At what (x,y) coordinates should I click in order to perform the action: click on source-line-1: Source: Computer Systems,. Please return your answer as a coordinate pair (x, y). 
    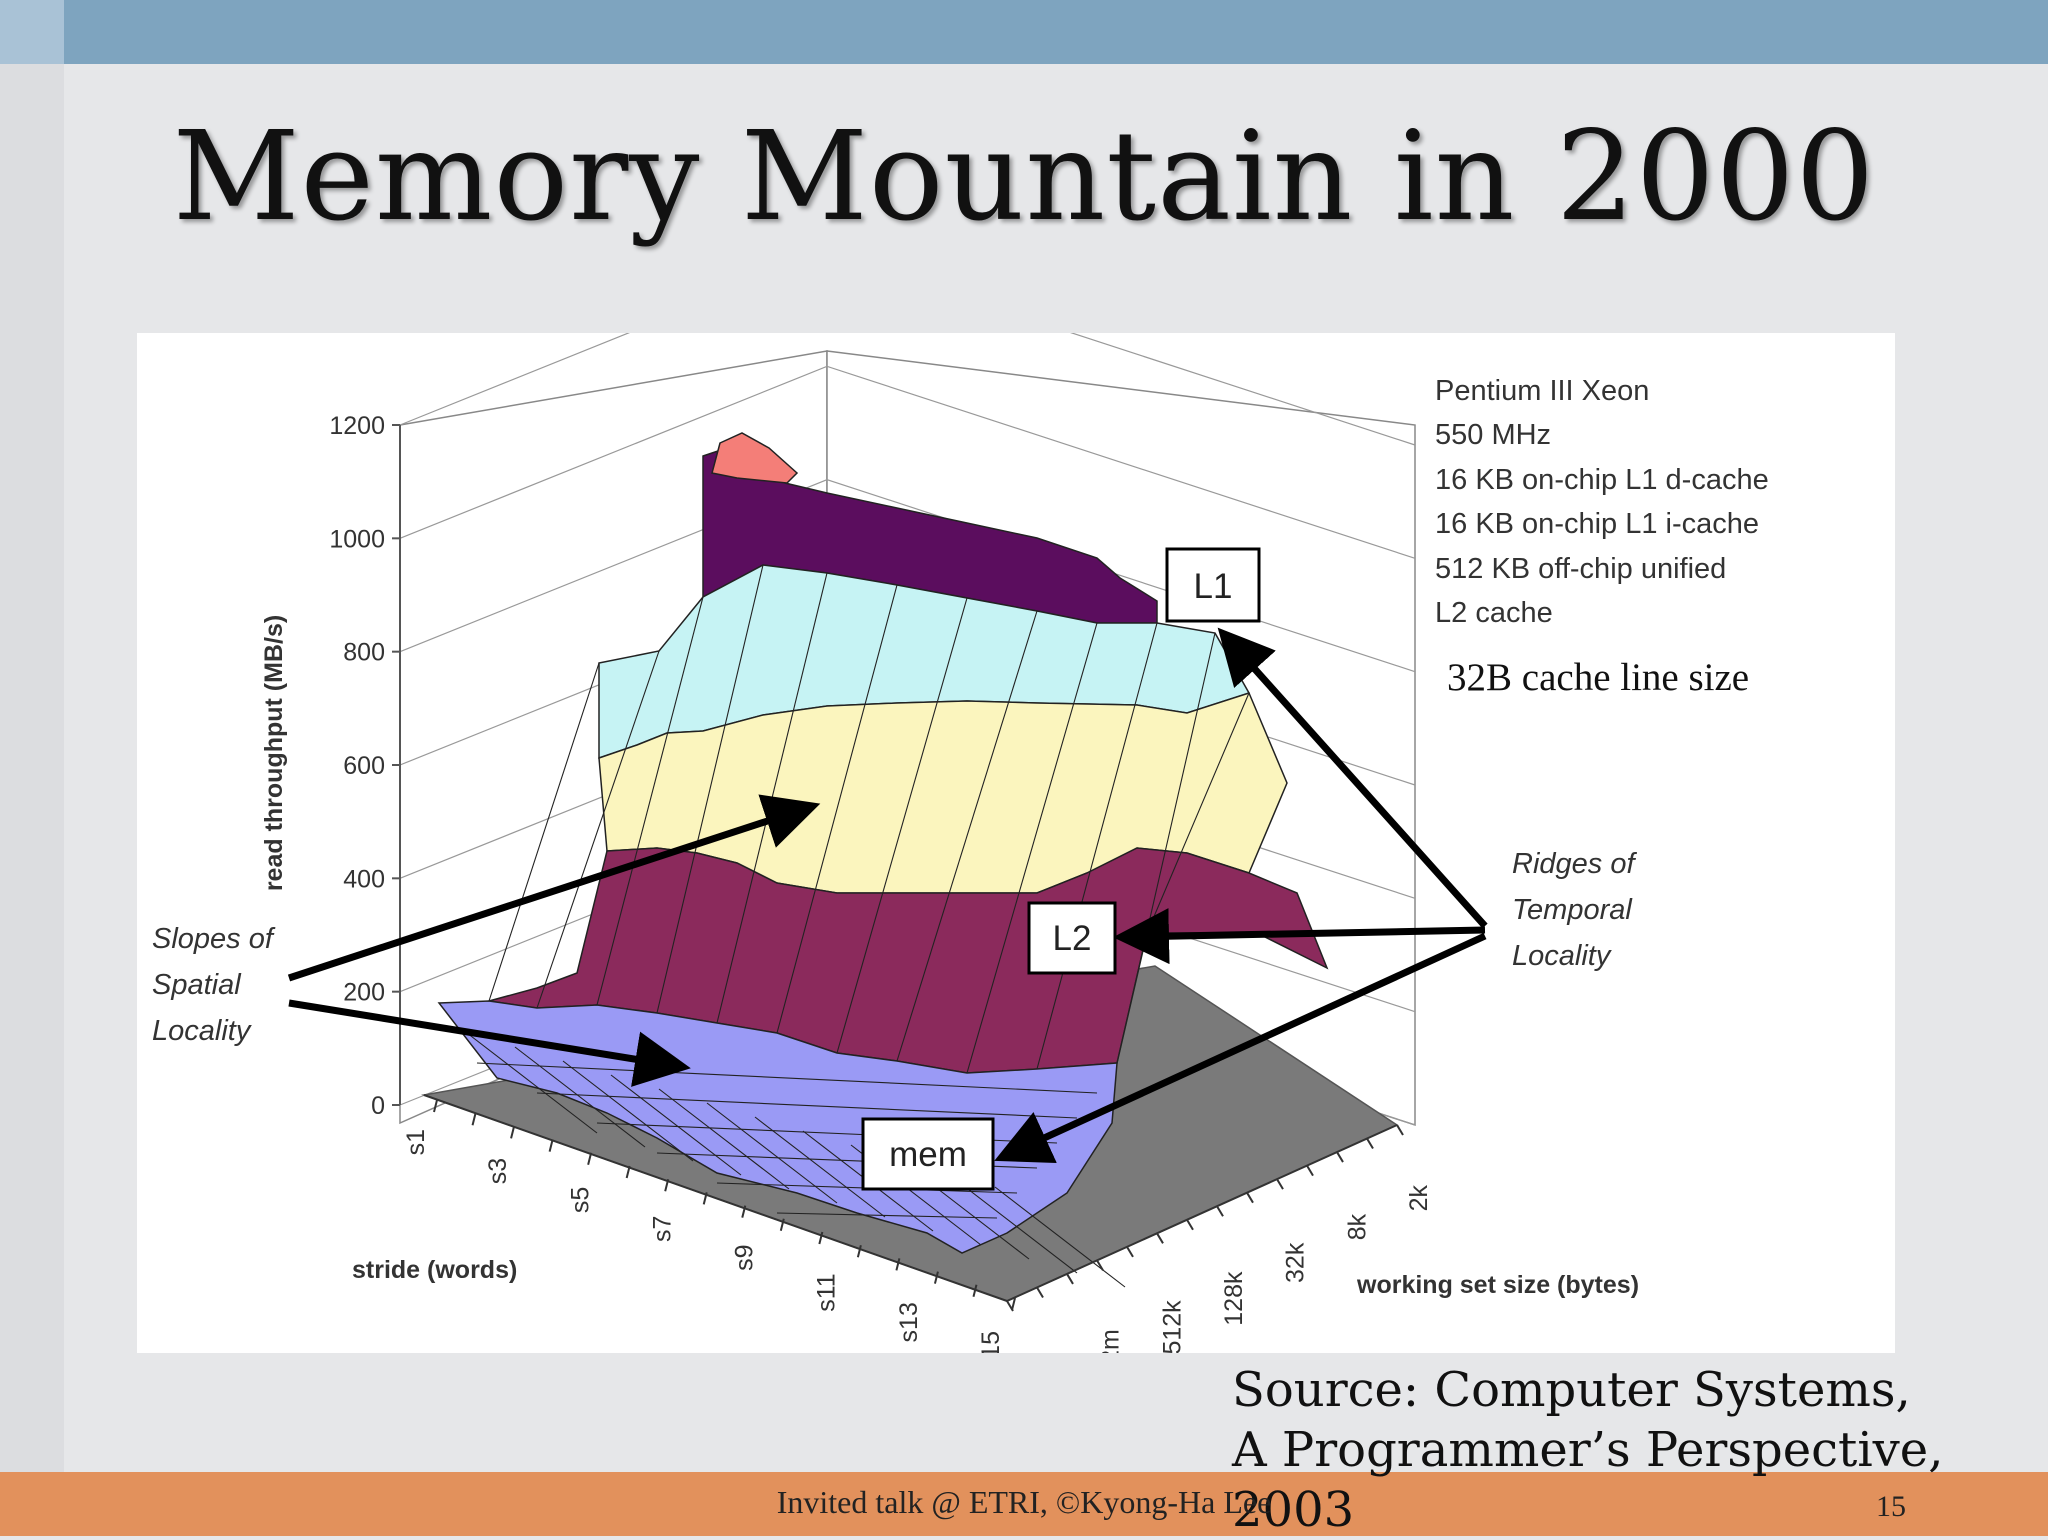
    Looking at the image, I should click on (1571, 1390).